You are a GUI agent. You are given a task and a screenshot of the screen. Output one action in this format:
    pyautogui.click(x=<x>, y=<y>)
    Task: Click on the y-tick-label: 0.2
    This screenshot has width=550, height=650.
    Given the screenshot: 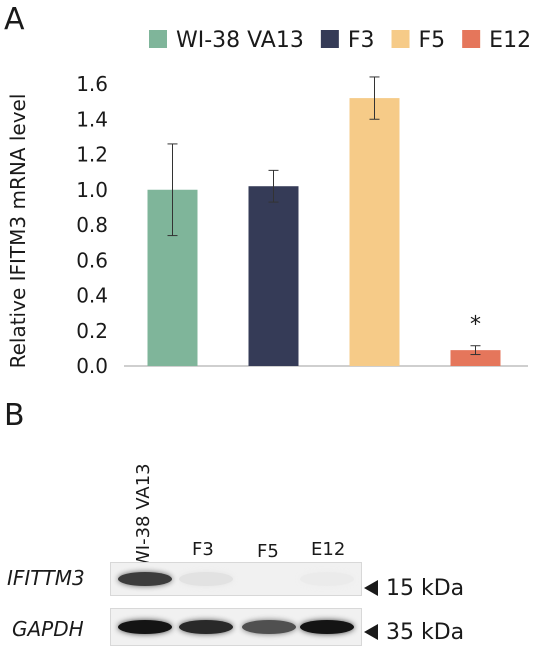 What is the action you would take?
    pyautogui.click(x=92, y=331)
    